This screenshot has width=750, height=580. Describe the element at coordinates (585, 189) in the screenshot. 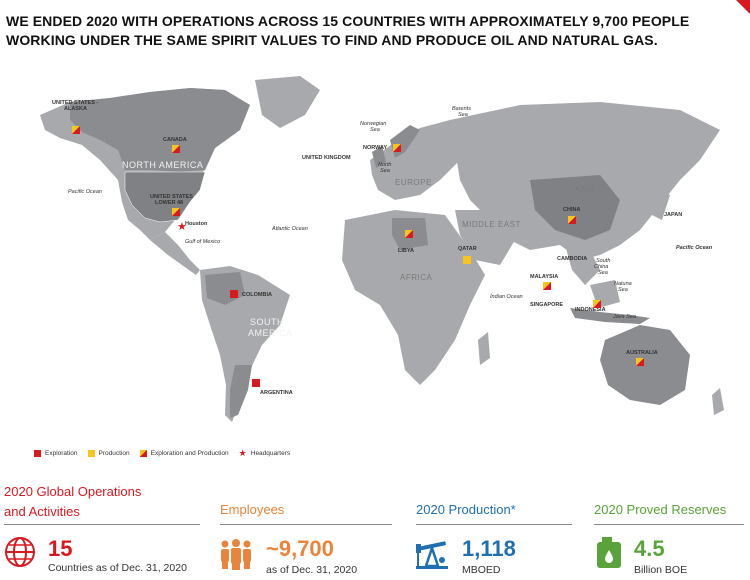

I see `region-asia: ASIA` at that location.